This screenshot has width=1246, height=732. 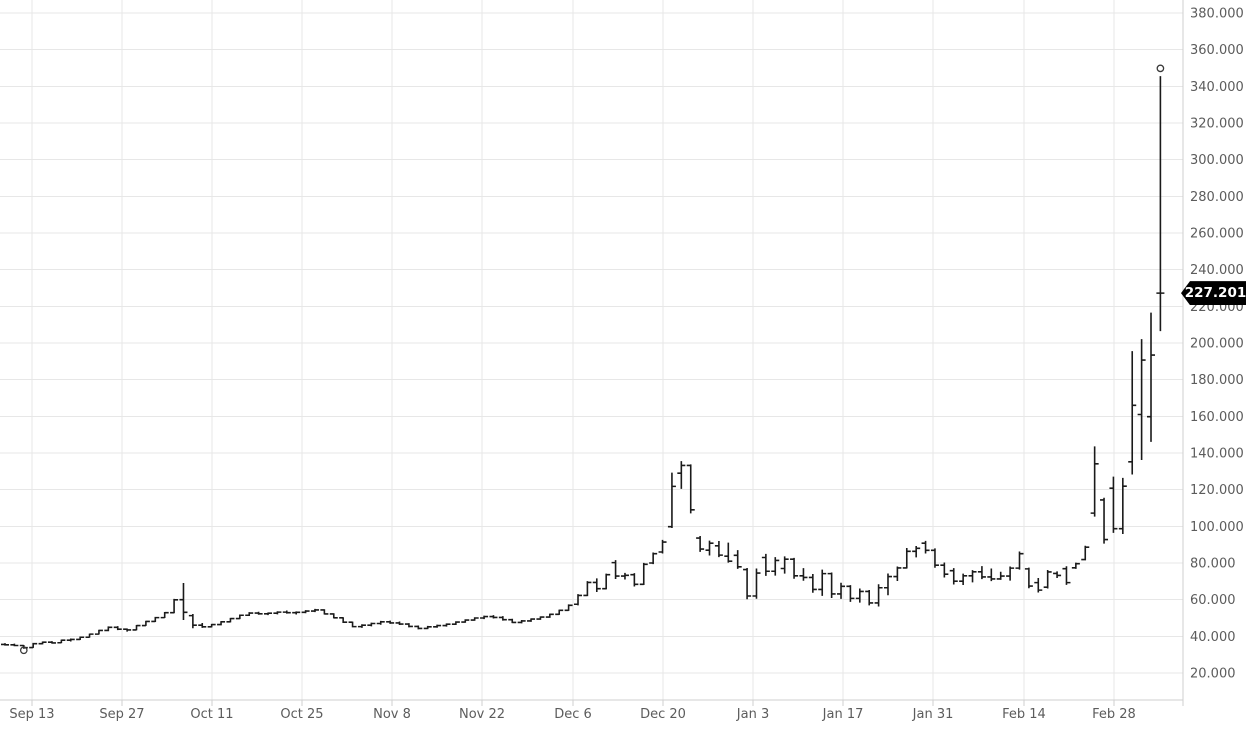 What do you see at coordinates (1217, 50) in the screenshot?
I see `y-axis-label: 360.000` at bounding box center [1217, 50].